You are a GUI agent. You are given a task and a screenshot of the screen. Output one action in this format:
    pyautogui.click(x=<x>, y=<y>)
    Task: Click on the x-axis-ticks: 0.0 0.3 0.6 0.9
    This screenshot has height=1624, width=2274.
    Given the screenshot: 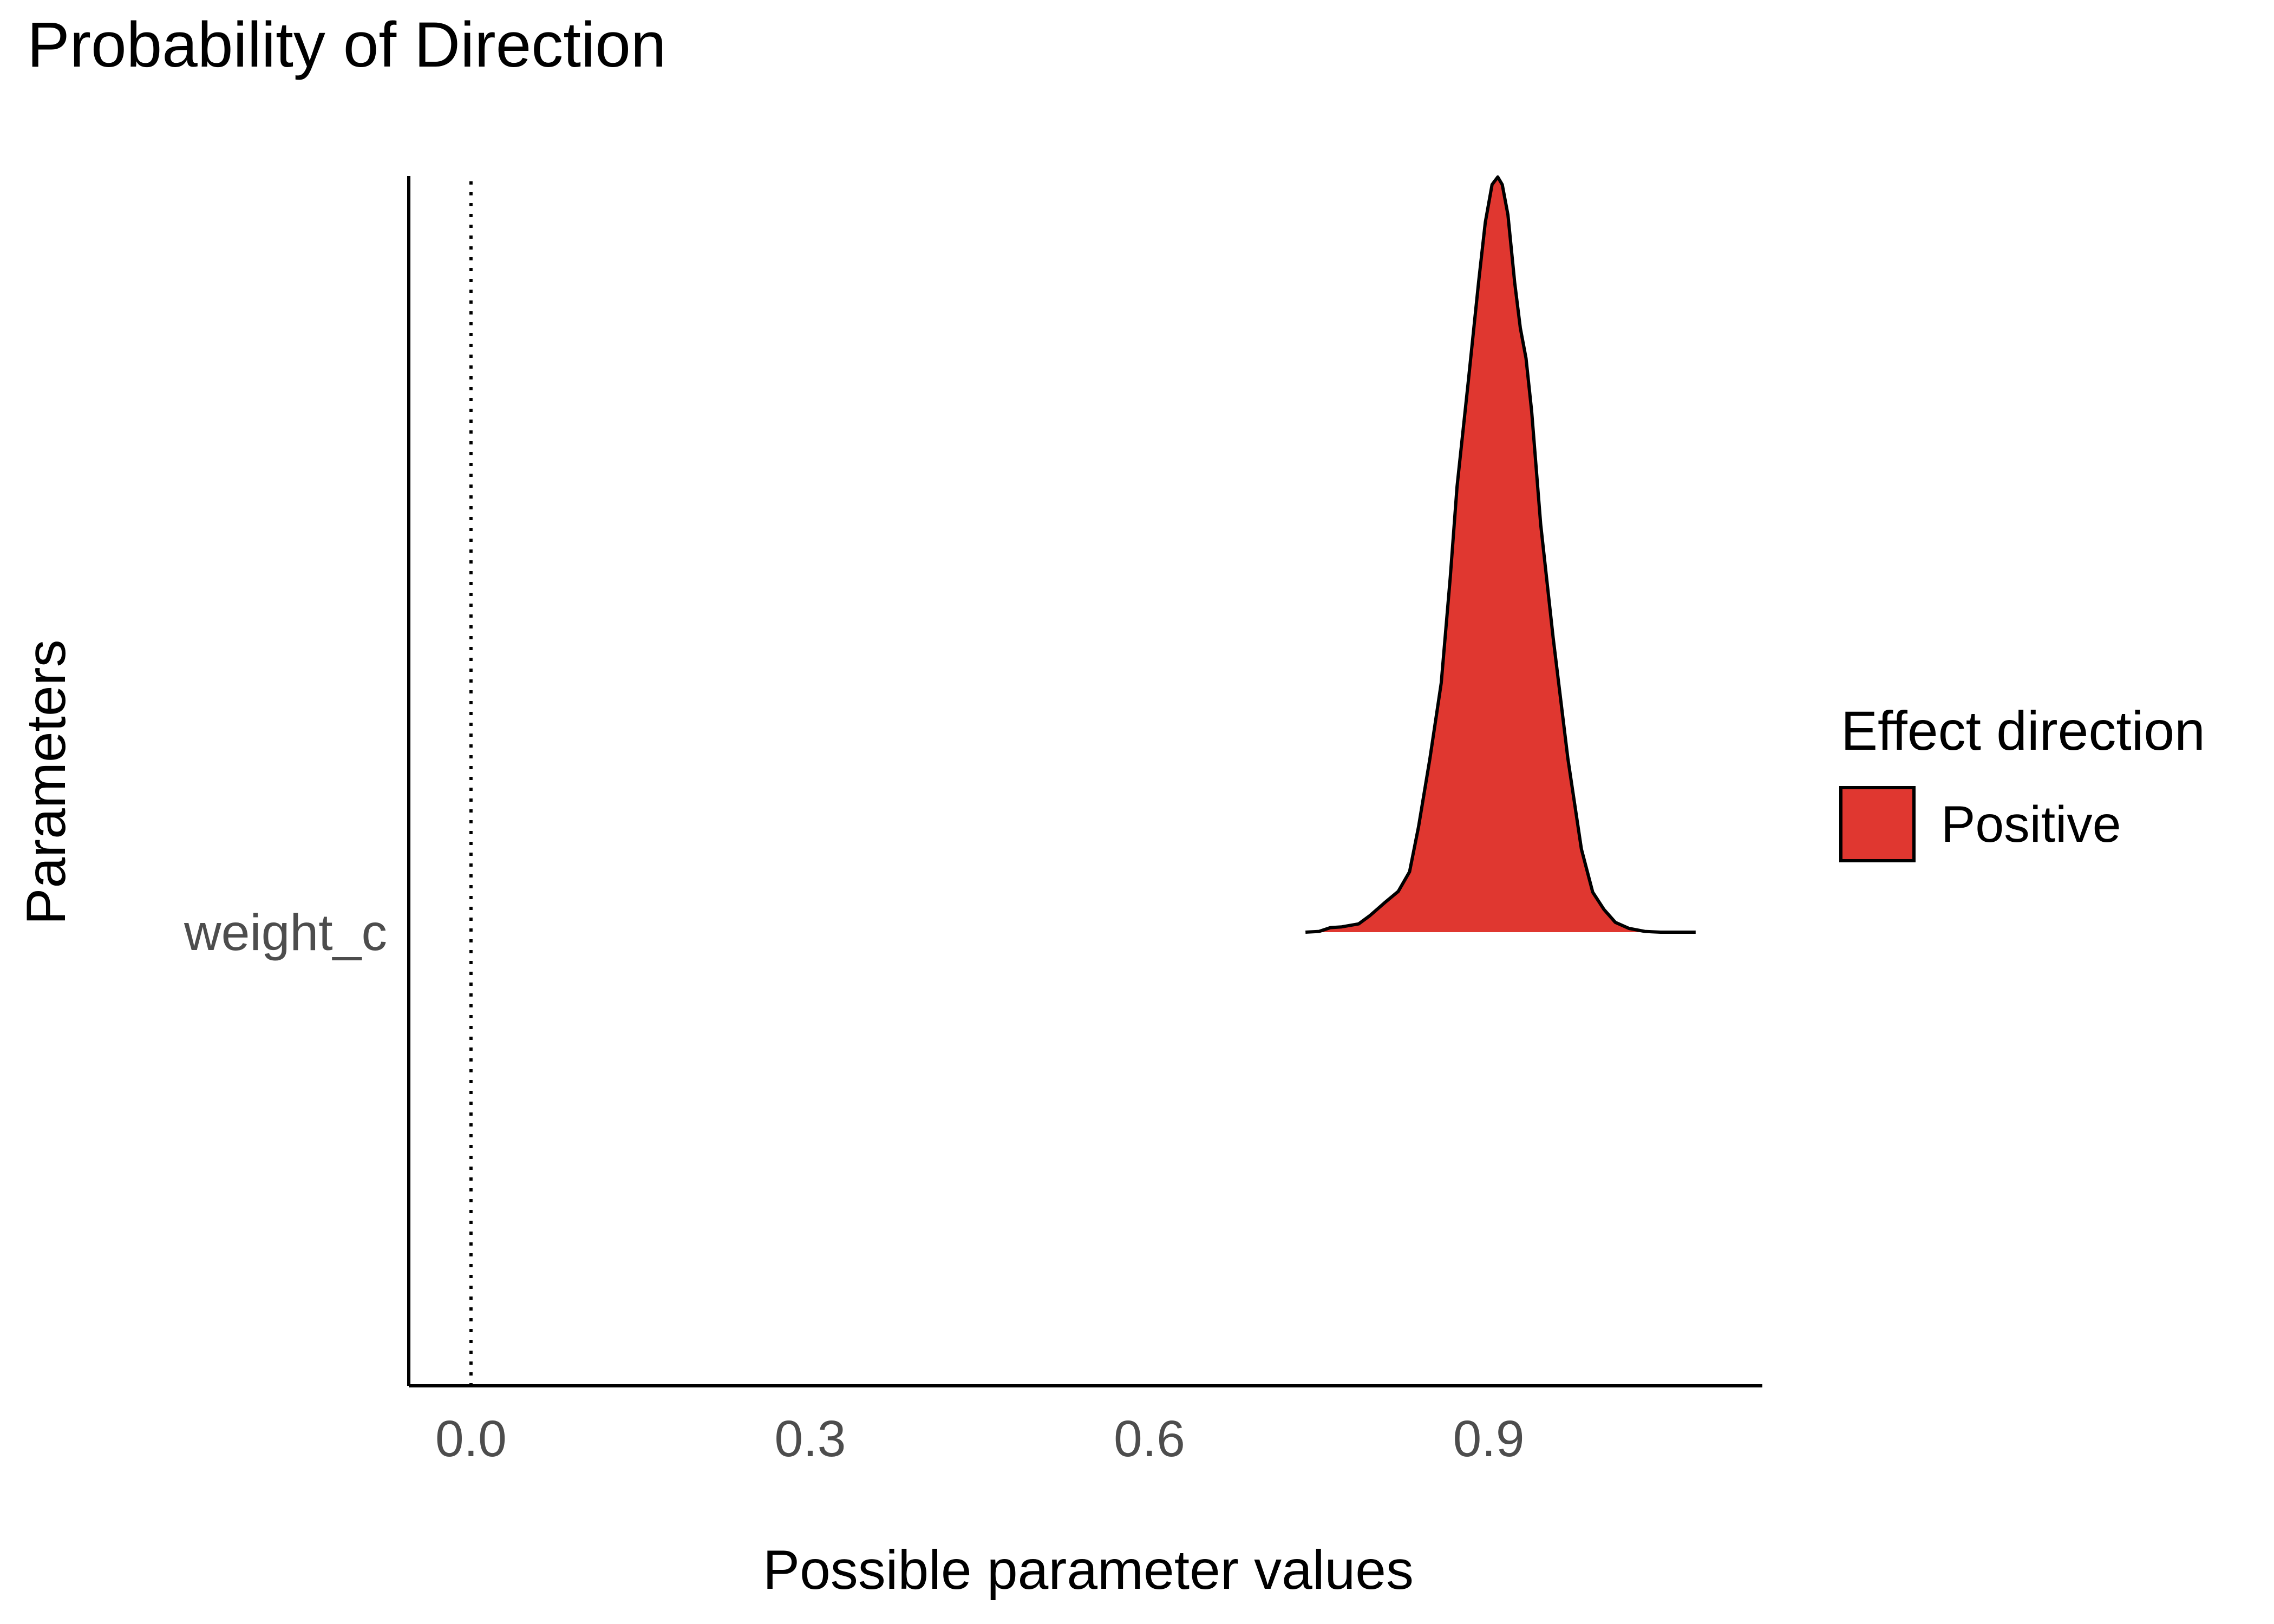 What is the action you would take?
    pyautogui.click(x=980, y=1439)
    